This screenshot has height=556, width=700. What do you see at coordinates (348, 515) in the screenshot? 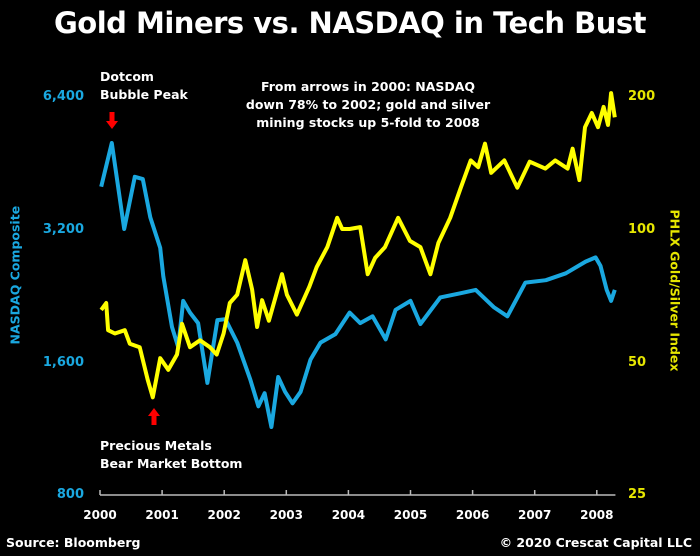
I see `x-tick-label: 2004` at bounding box center [348, 515].